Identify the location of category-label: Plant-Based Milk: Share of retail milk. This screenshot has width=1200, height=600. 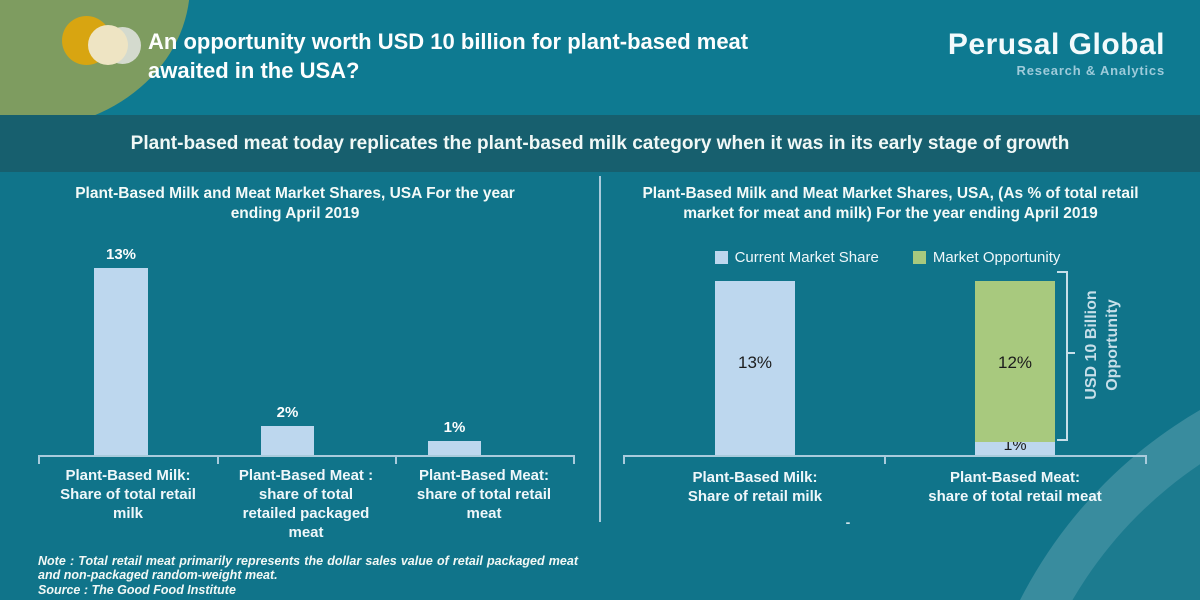
(755, 487).